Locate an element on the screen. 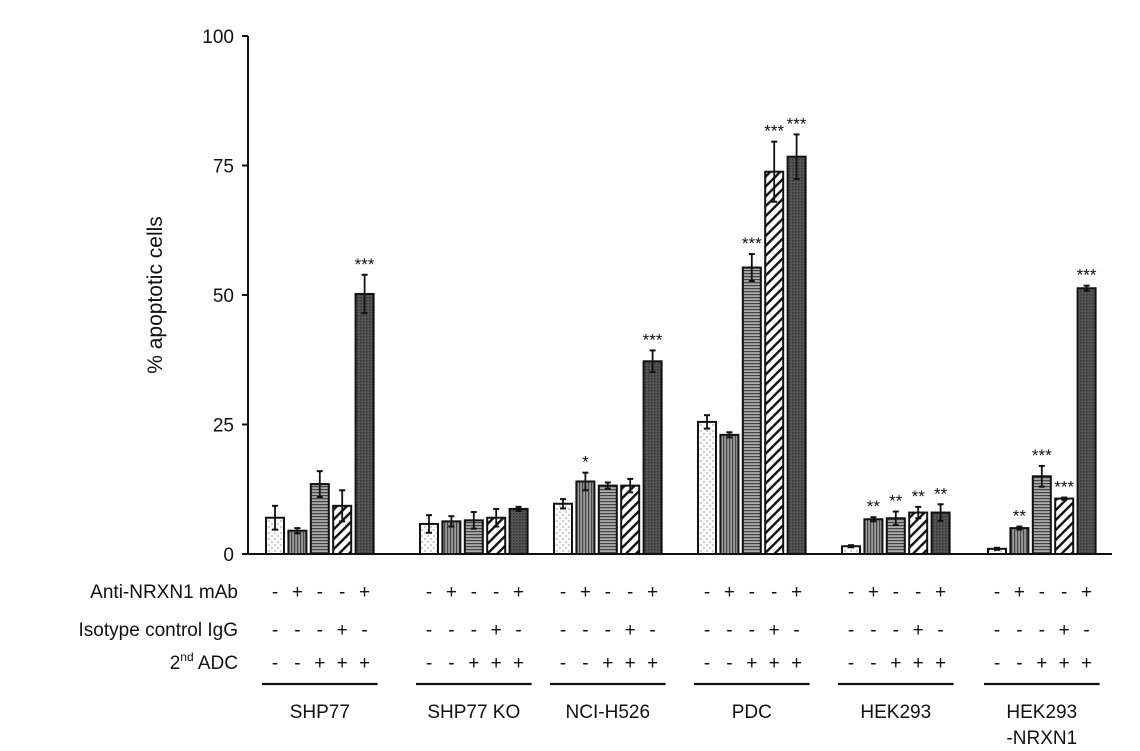 This screenshot has height=751, width=1140. condition-label: 2nd ADC is located at coordinates (204, 662).